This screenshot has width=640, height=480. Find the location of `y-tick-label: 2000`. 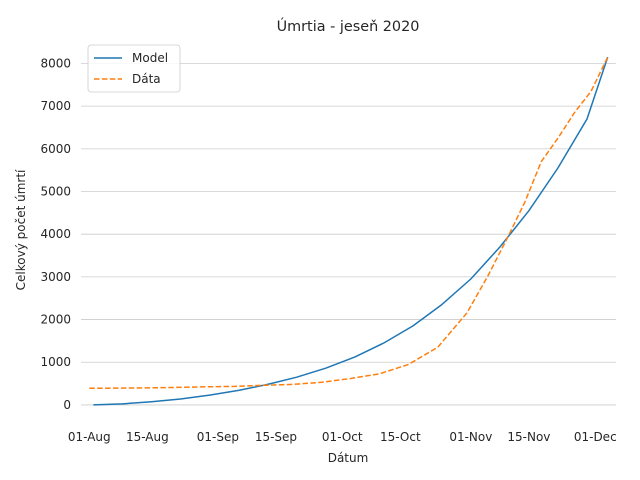

y-tick-label: 2000 is located at coordinates (55, 320).